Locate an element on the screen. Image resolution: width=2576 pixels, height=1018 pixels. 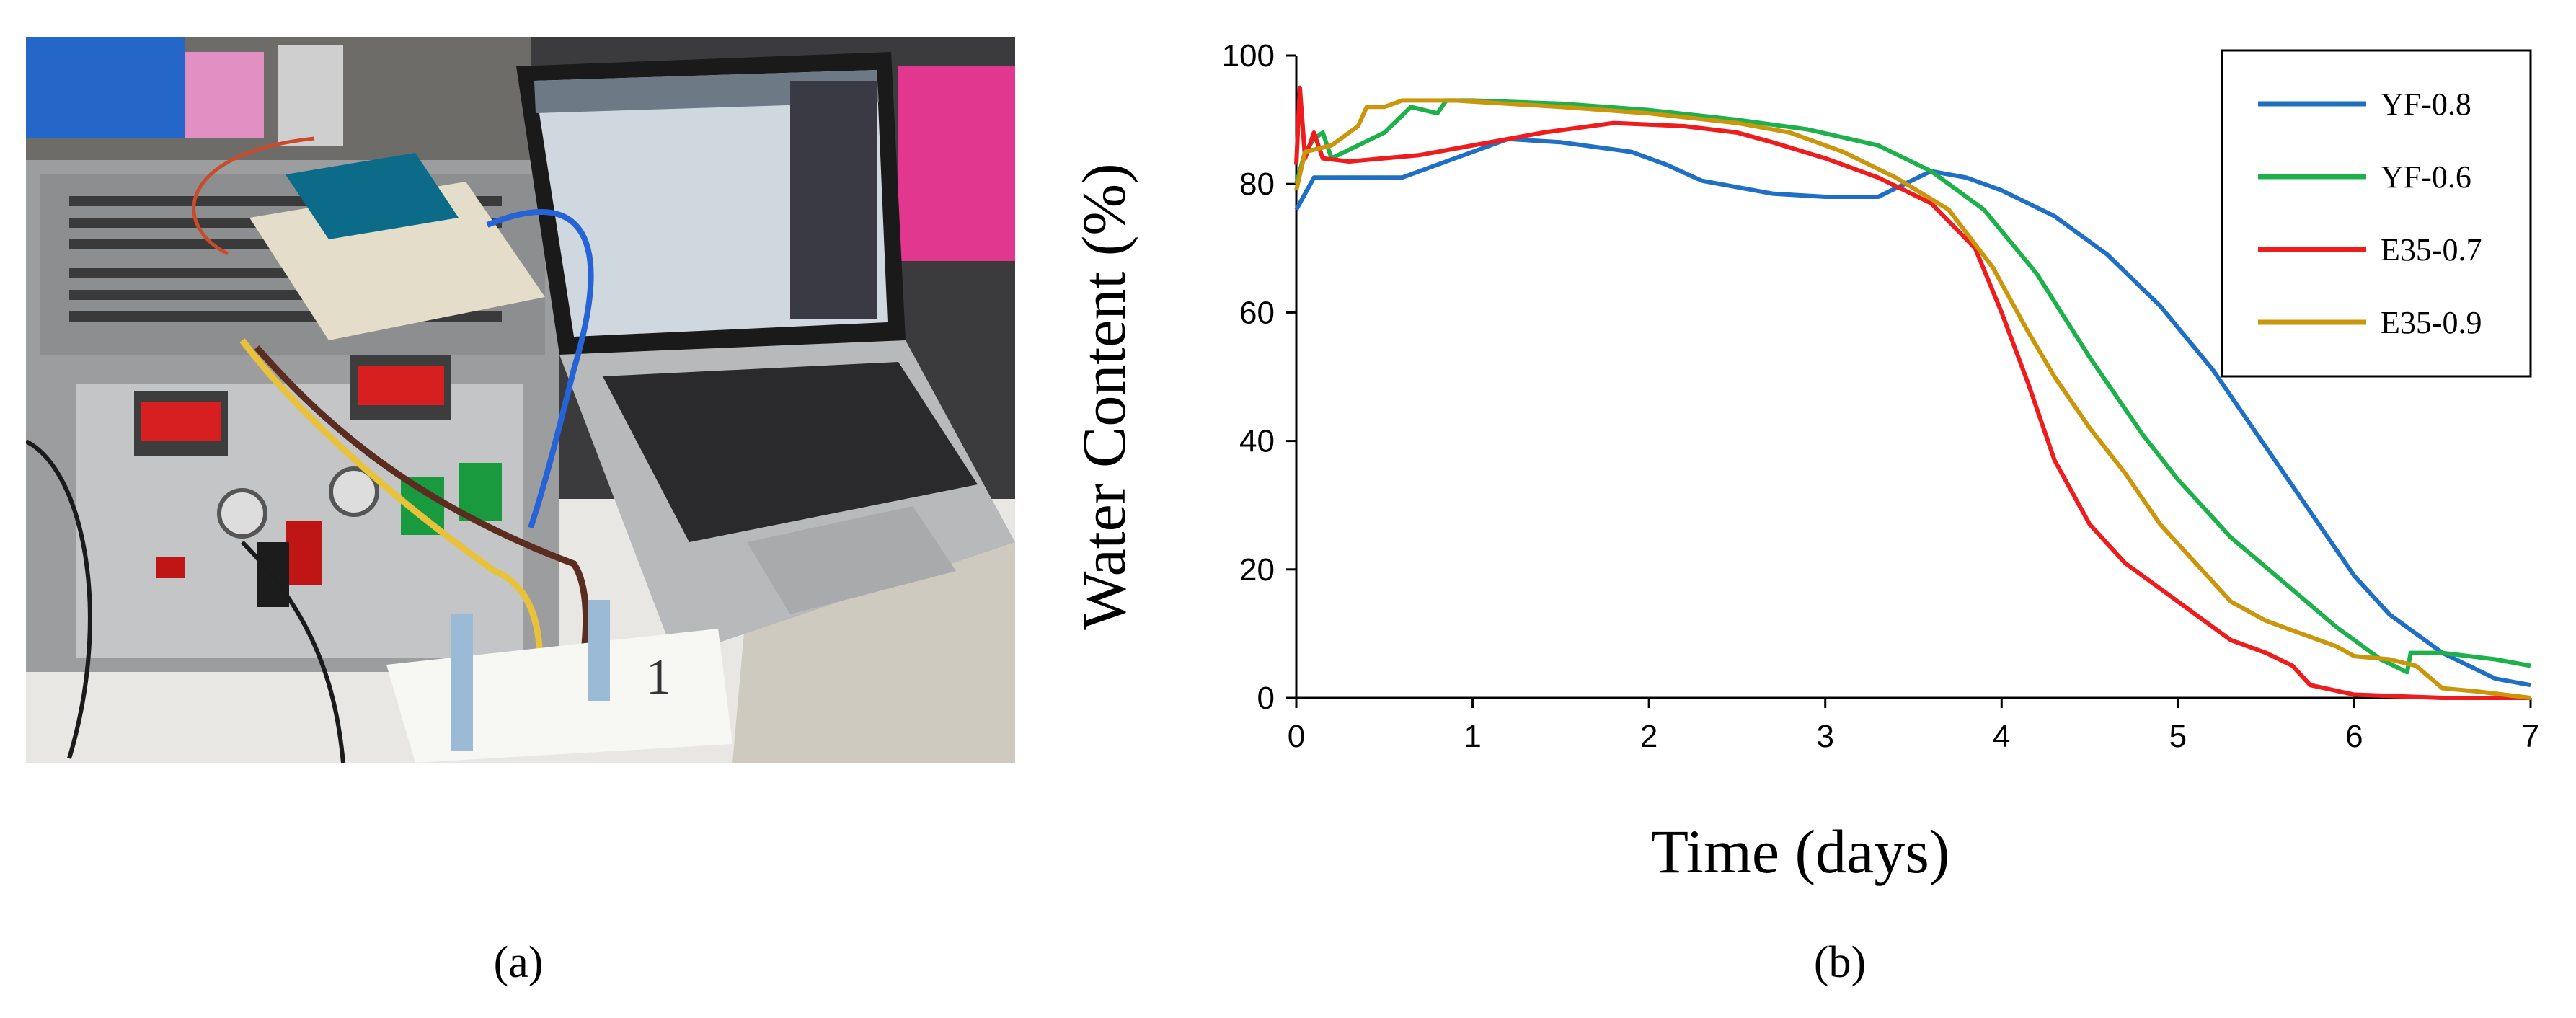
x-axis-title: Time (days) is located at coordinates (1800, 851).